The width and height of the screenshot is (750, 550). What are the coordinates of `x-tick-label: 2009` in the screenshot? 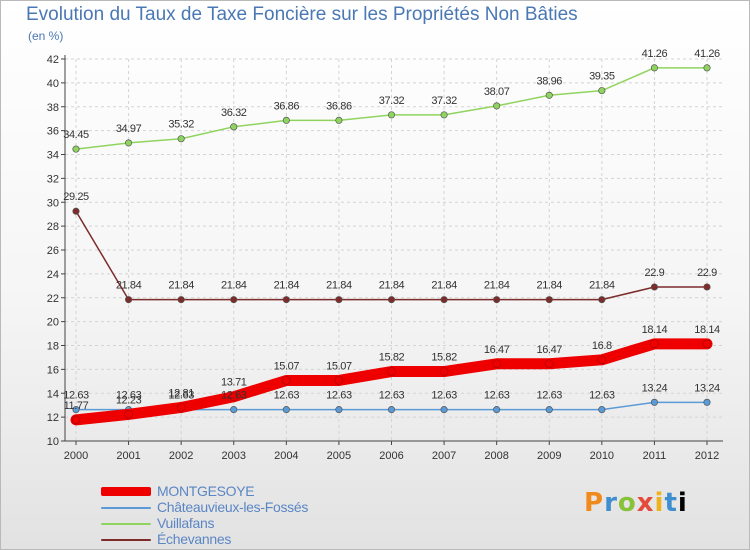 It's located at (549, 456).